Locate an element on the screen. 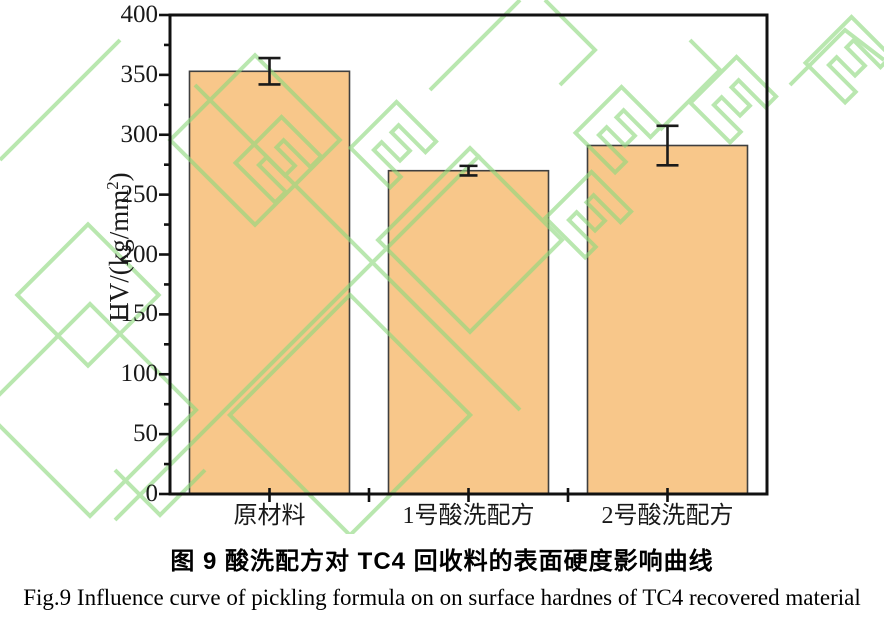 The height and width of the screenshot is (619, 884). y-tick-label: 150 is located at coordinates (139, 314).